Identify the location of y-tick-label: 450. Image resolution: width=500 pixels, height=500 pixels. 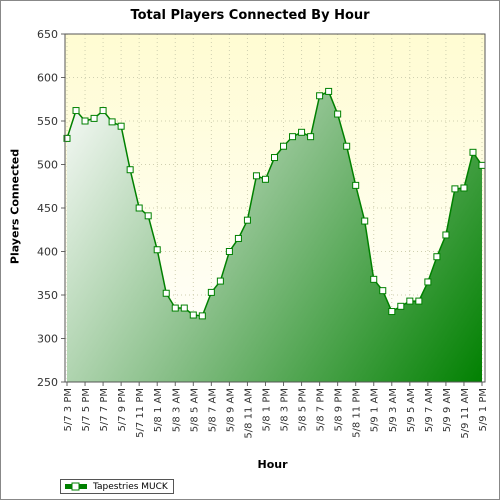
(47, 208).